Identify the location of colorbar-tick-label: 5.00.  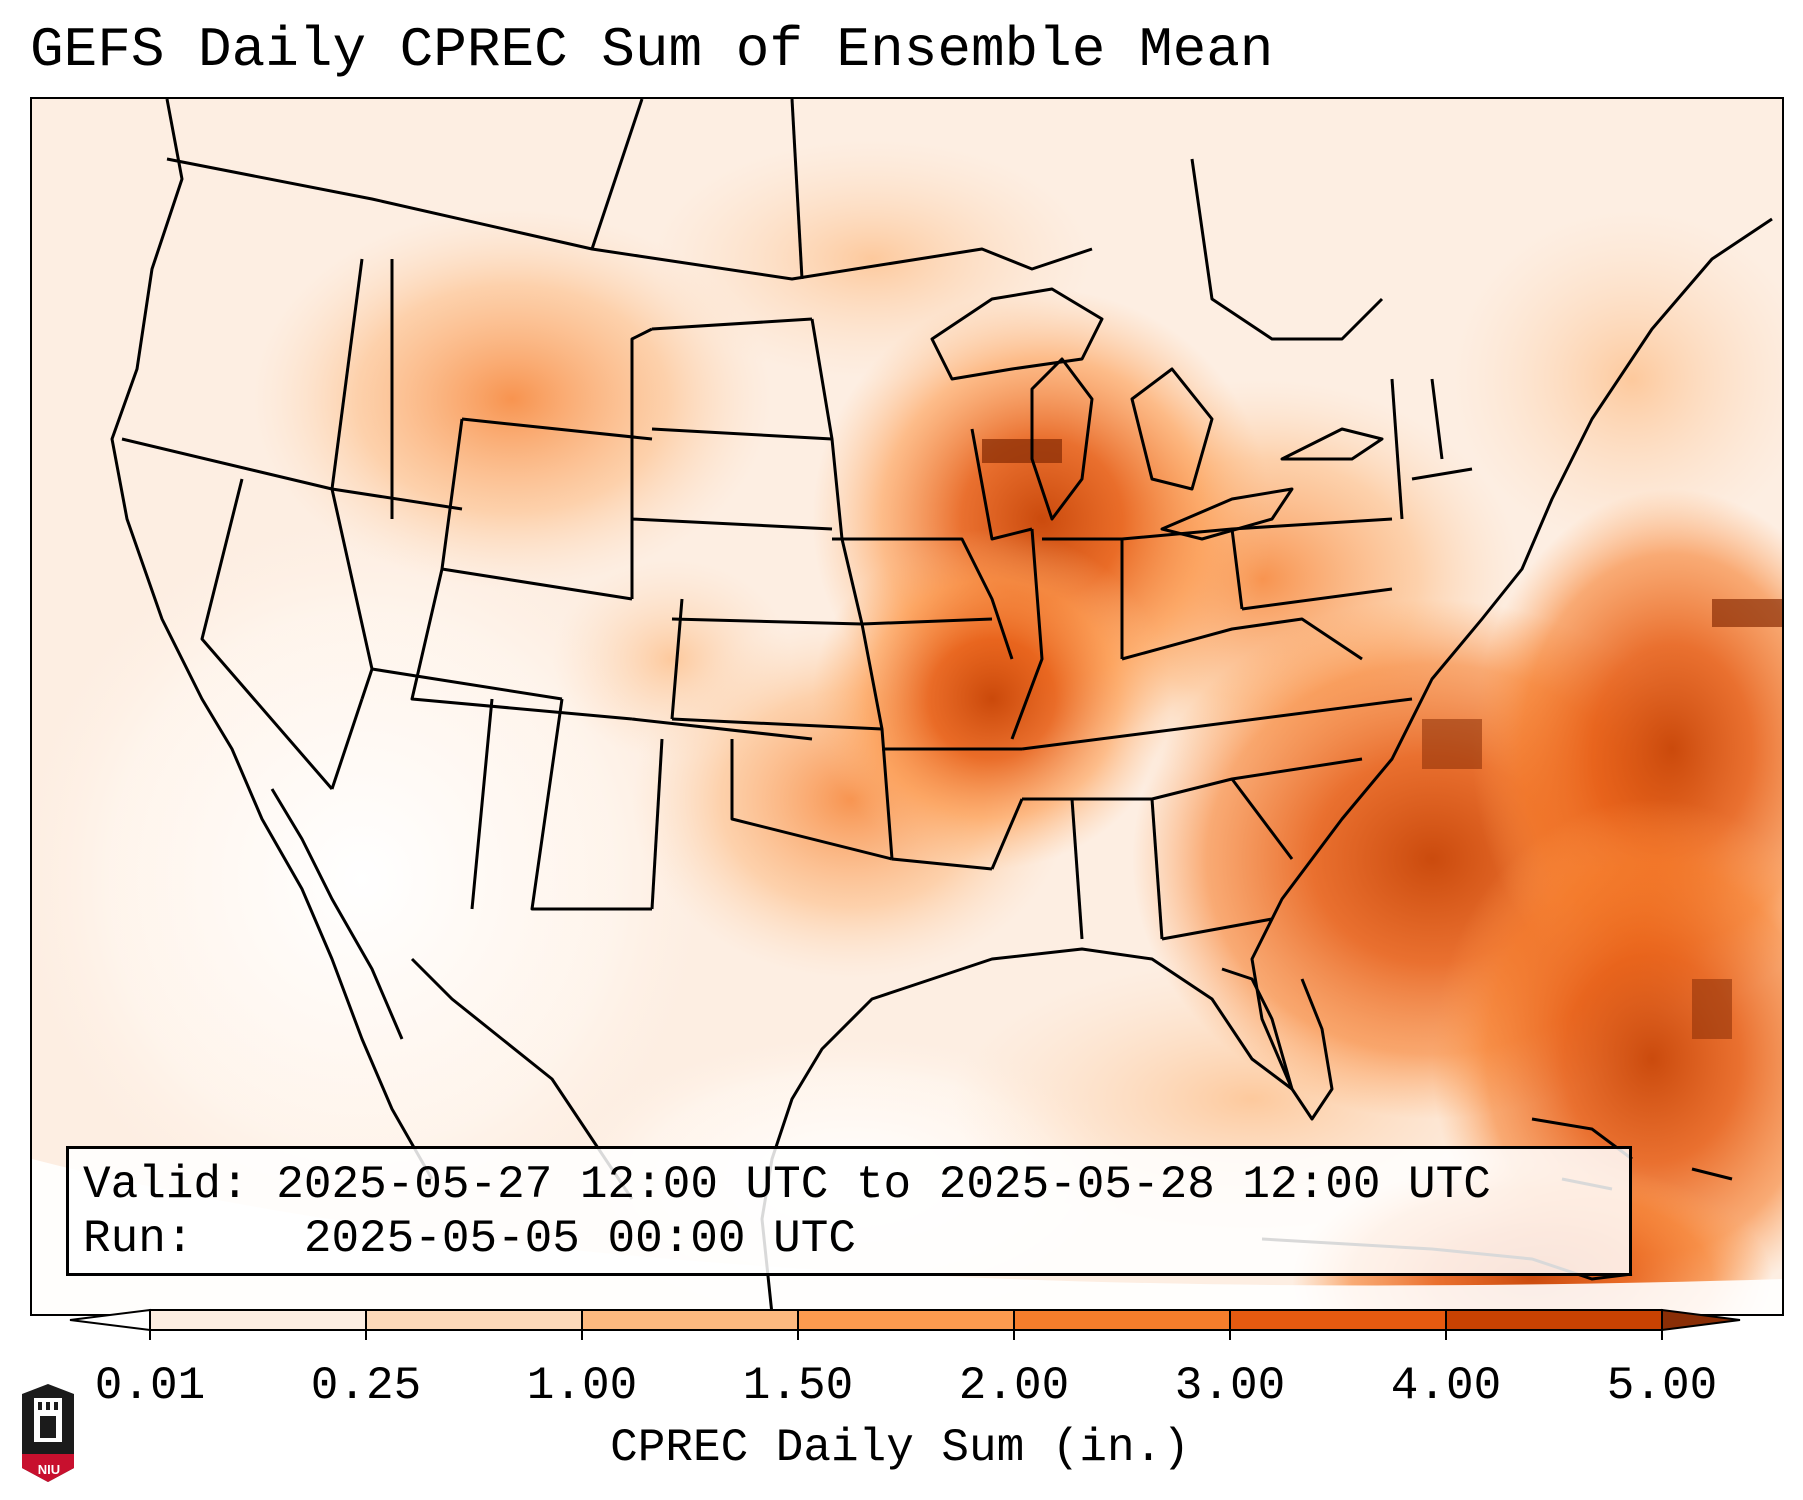
(1662, 1386).